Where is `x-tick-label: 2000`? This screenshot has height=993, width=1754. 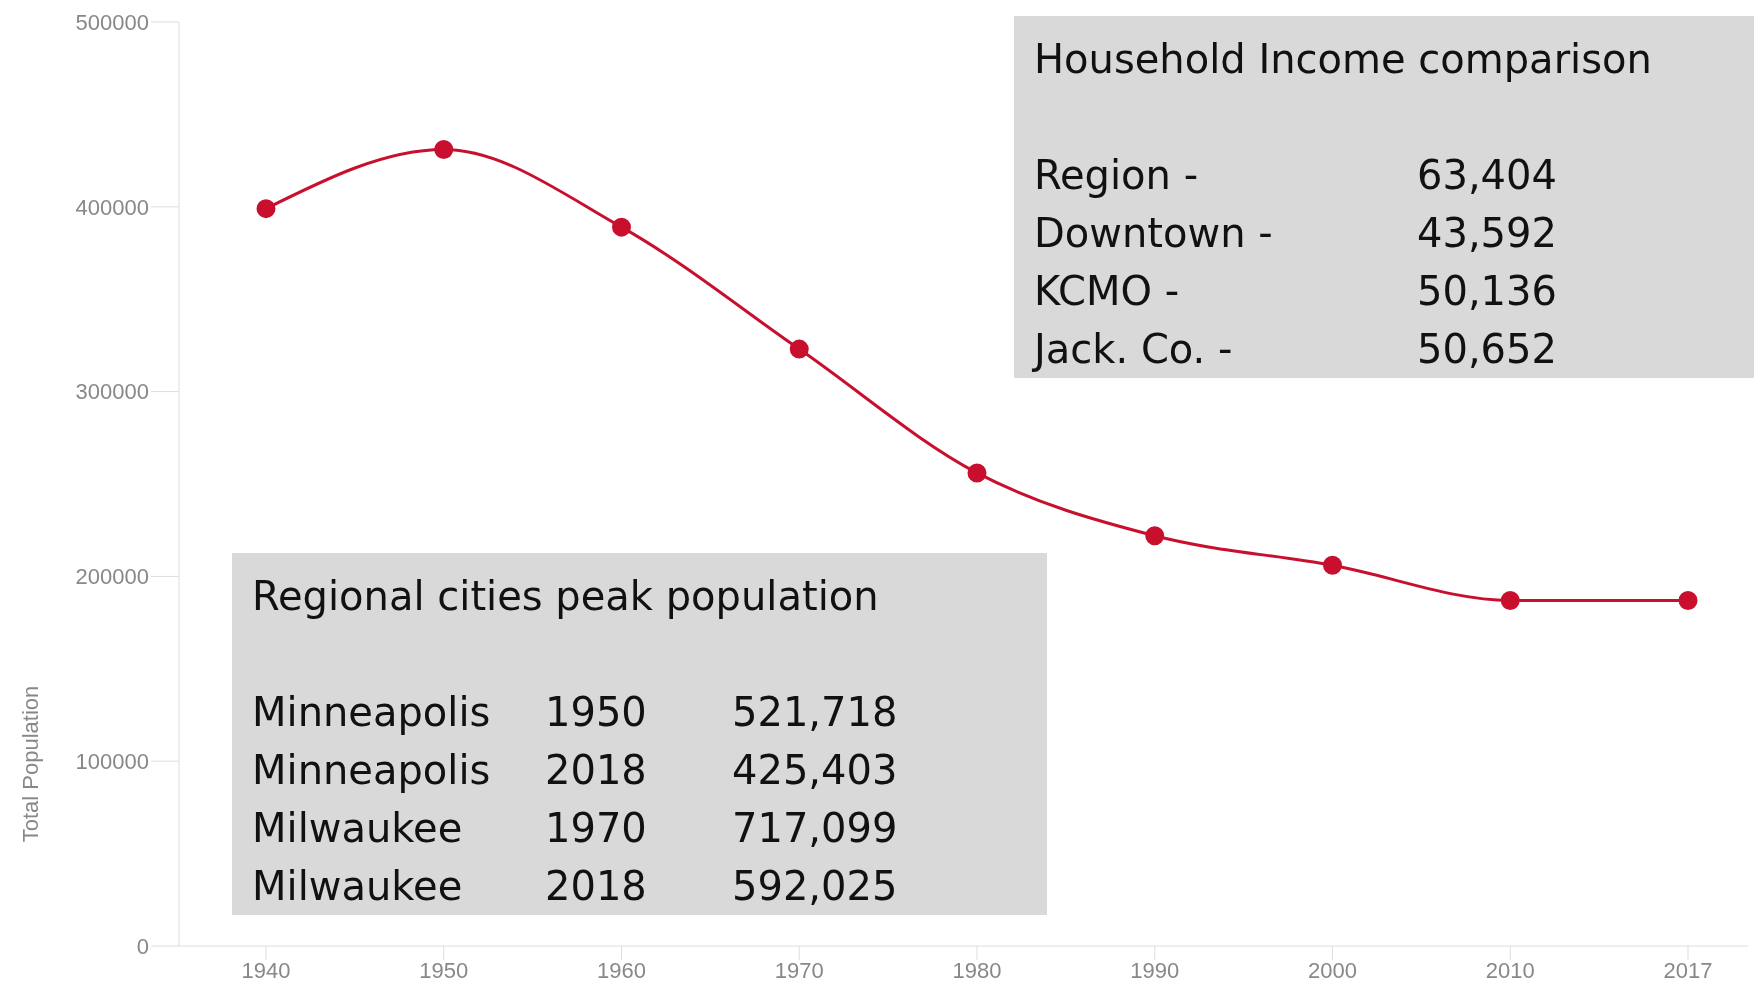
x-tick-label: 2000 is located at coordinates (1332, 970).